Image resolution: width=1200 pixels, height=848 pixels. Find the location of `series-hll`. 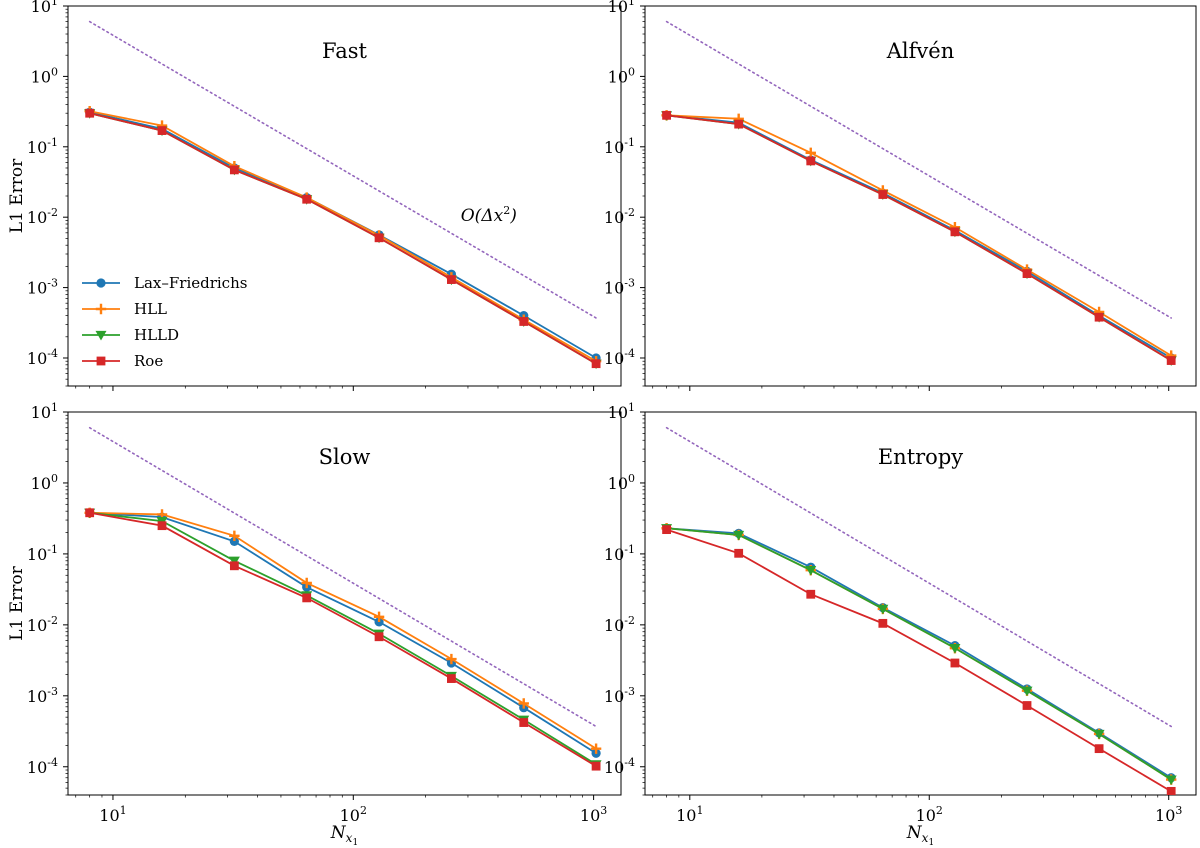

series-hll is located at coordinates (919, 235).